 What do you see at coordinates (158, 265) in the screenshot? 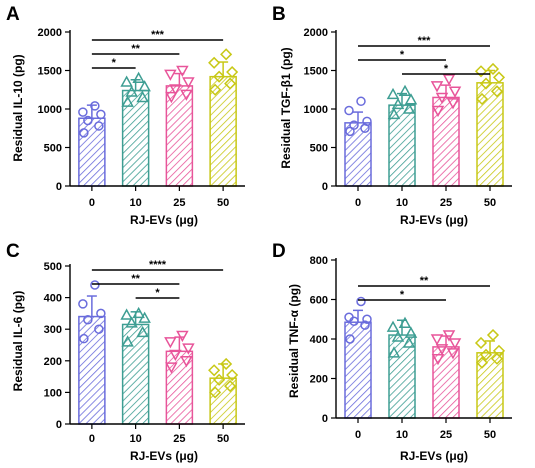
I see `significance-label: ****` at bounding box center [158, 265].